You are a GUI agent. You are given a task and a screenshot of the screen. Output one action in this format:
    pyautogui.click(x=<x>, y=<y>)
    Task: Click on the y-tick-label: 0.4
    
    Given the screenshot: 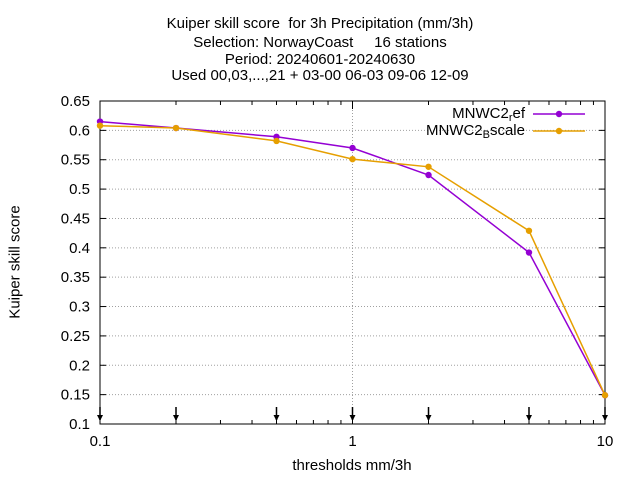 What is the action you would take?
    pyautogui.click(x=79, y=248)
    